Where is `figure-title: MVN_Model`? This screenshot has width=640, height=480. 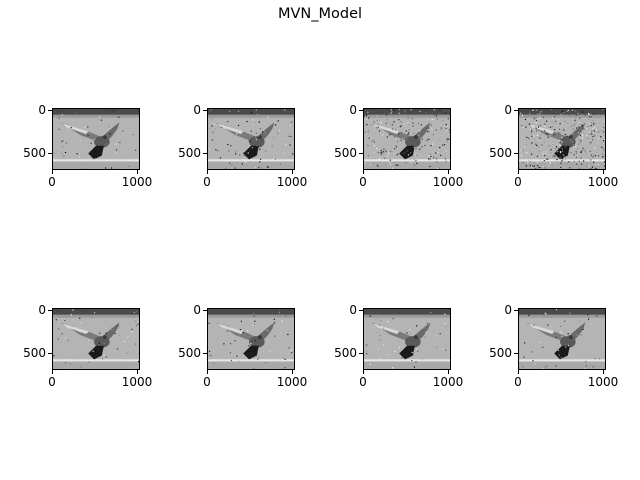 figure-title: MVN_Model is located at coordinates (320, 14).